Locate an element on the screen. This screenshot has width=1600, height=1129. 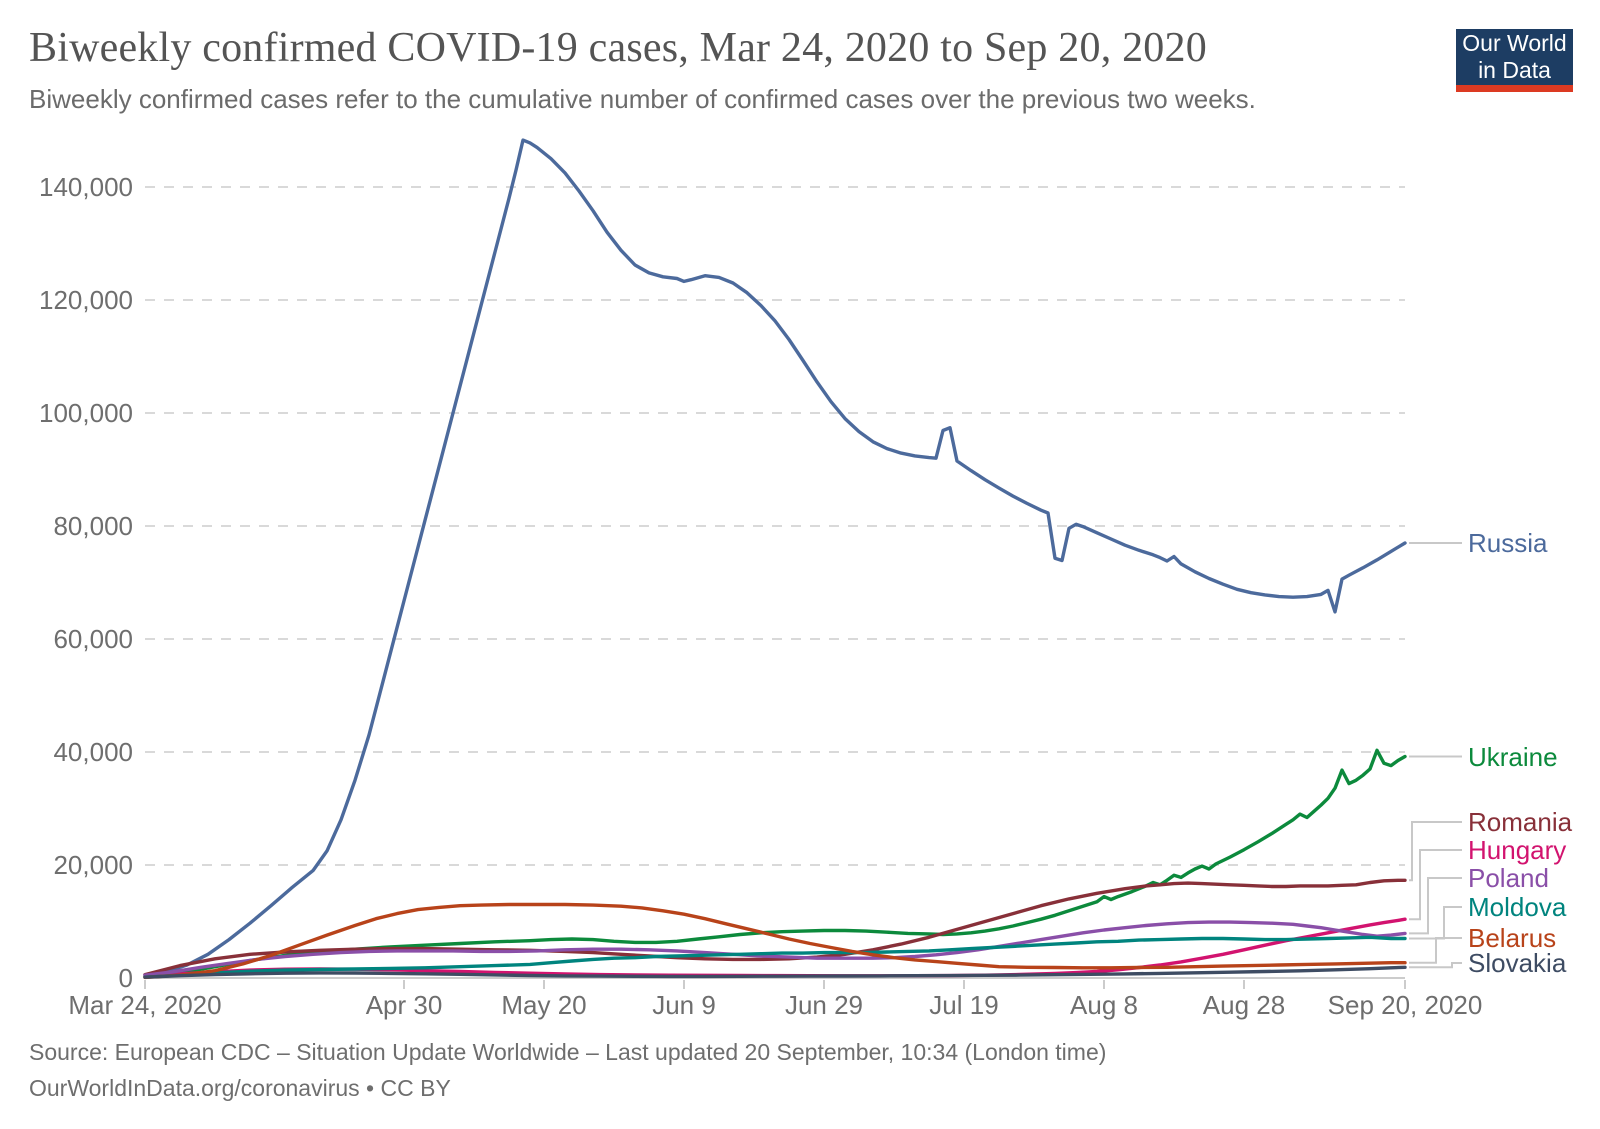
x-axis-tick-label: Jun 9 is located at coordinates (684, 1005).